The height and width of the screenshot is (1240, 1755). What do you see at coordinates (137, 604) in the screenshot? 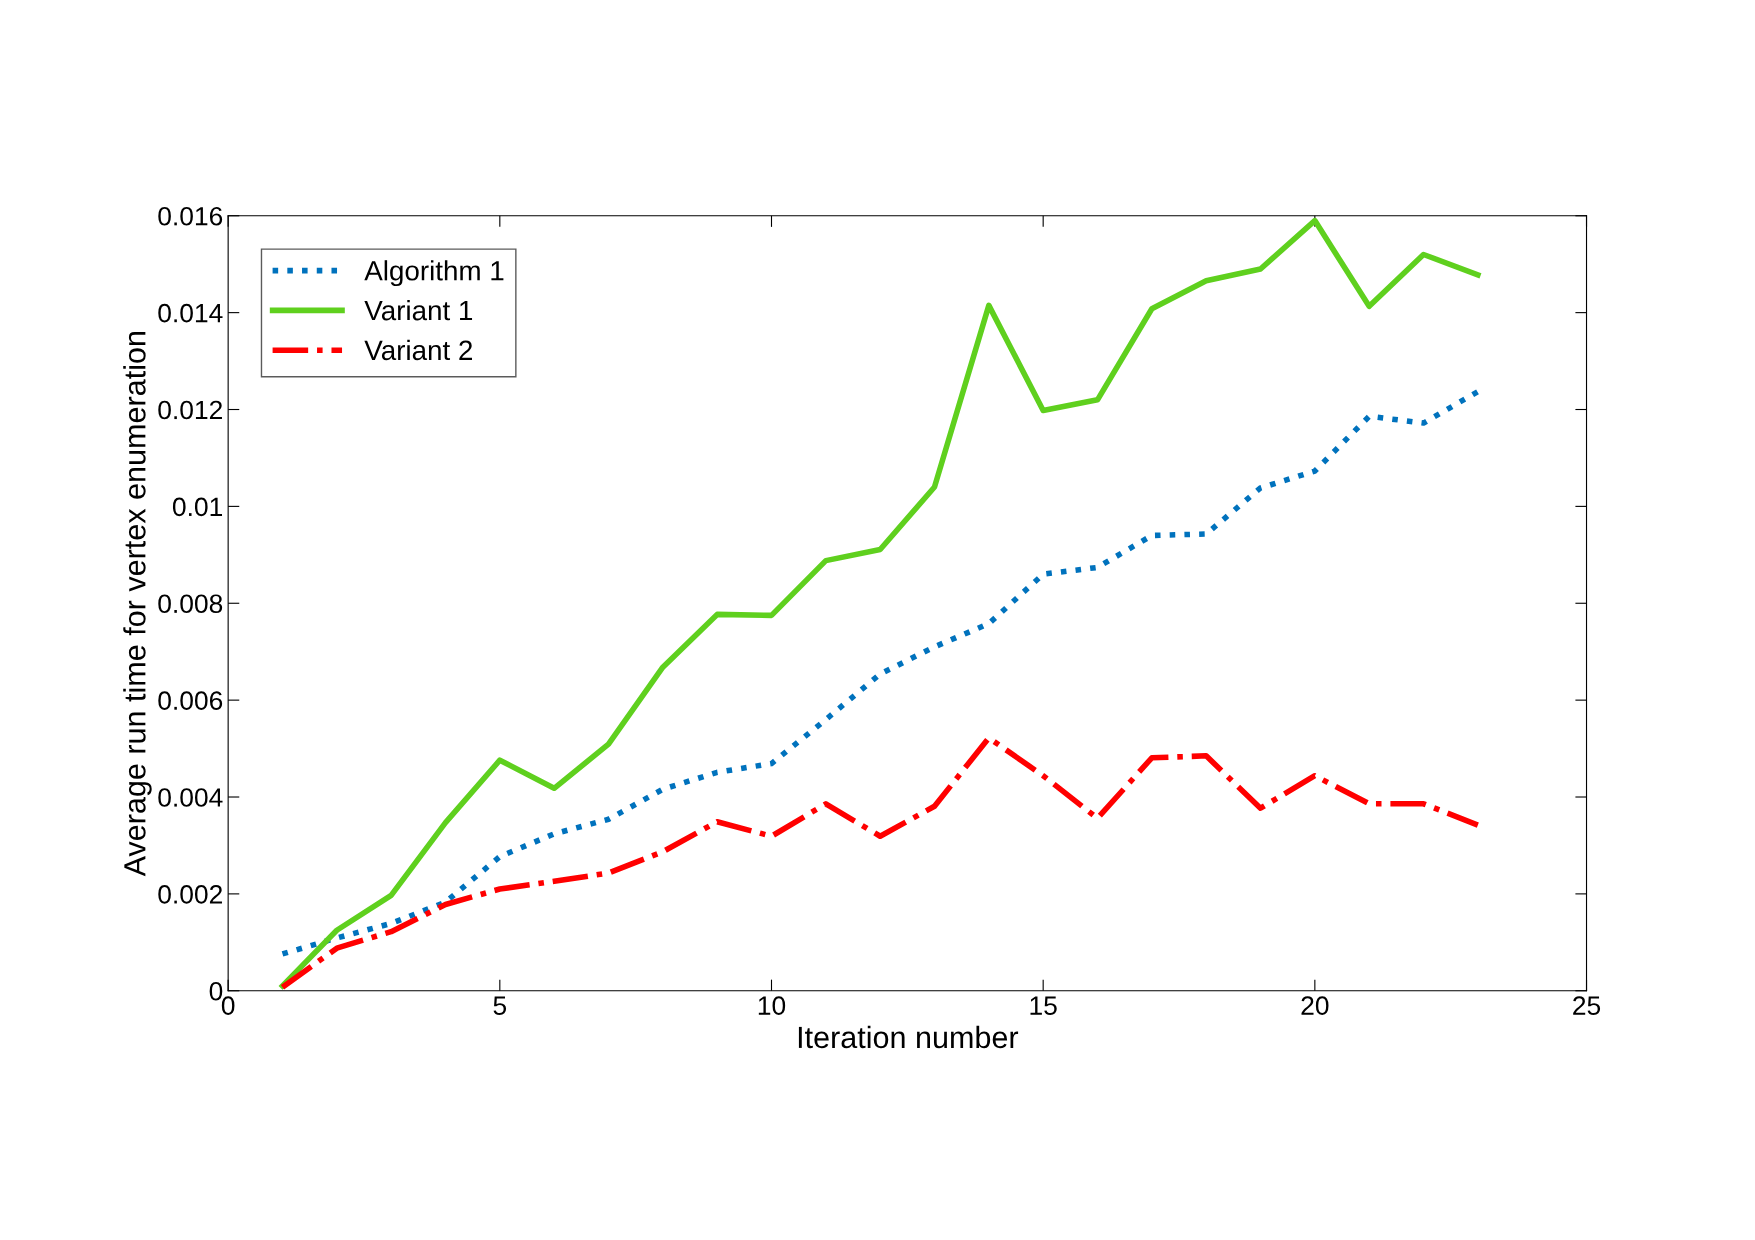
I see `y-axis-title: Average run time for vertex enumeration` at bounding box center [137, 604].